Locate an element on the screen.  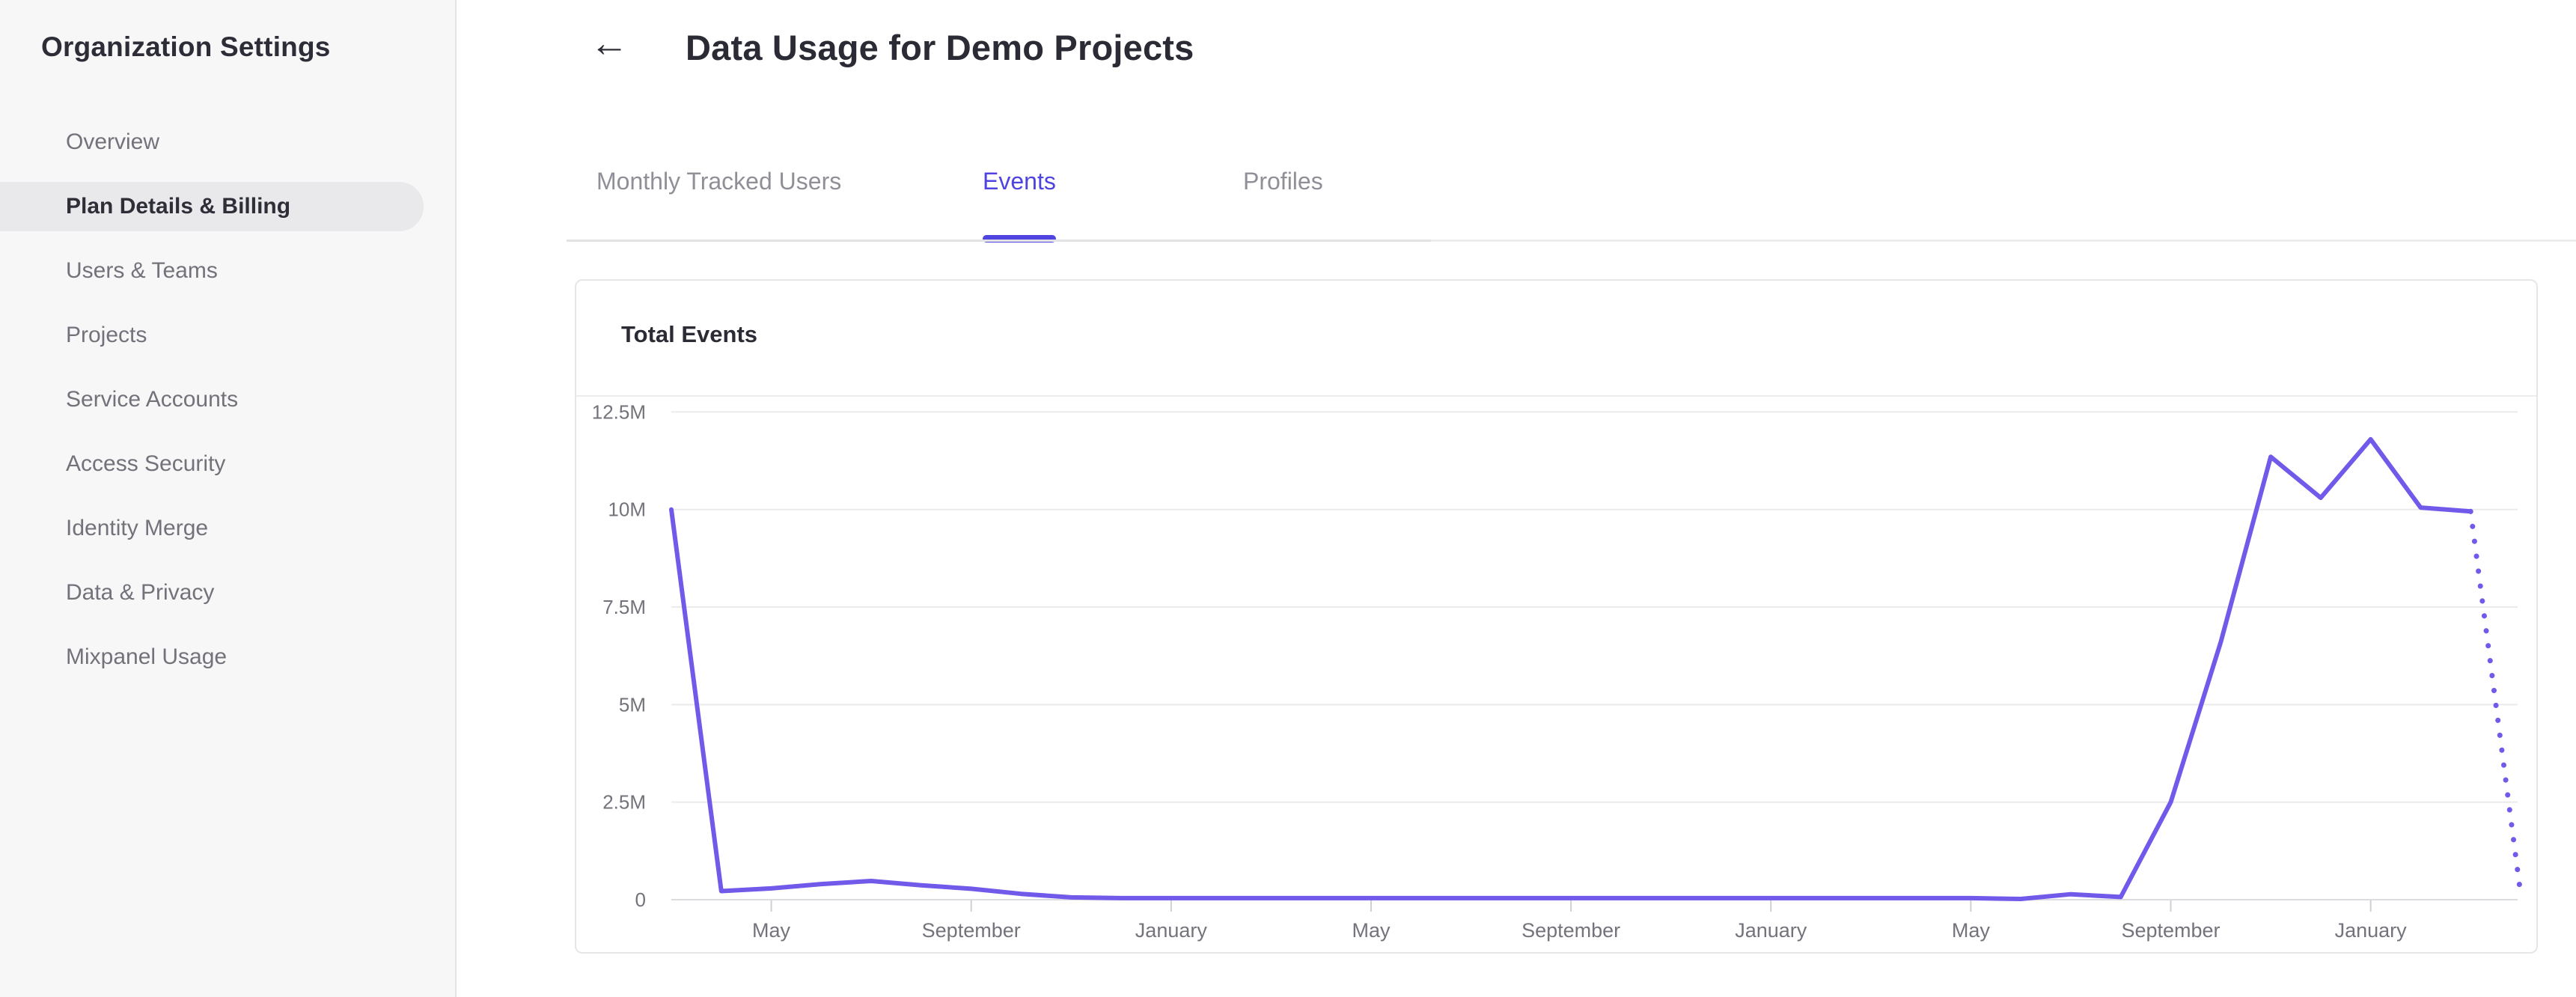
tab-events: Events is located at coordinates (1019, 205).